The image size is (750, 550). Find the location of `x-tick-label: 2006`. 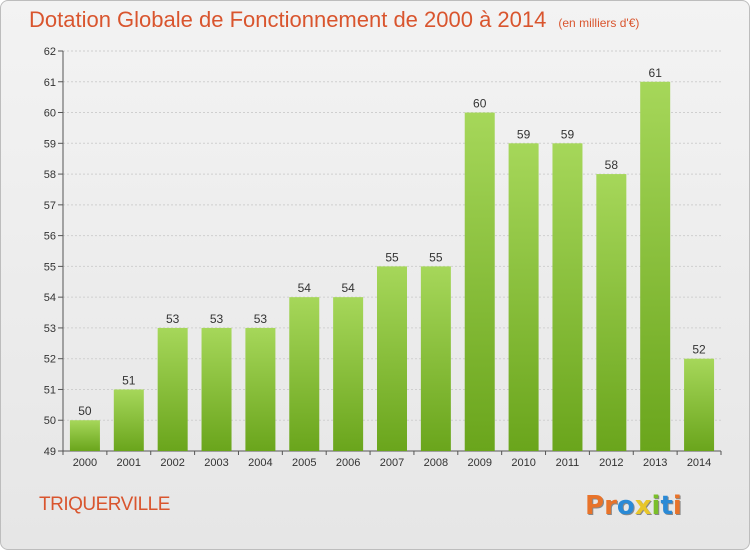

x-tick-label: 2006 is located at coordinates (348, 463).